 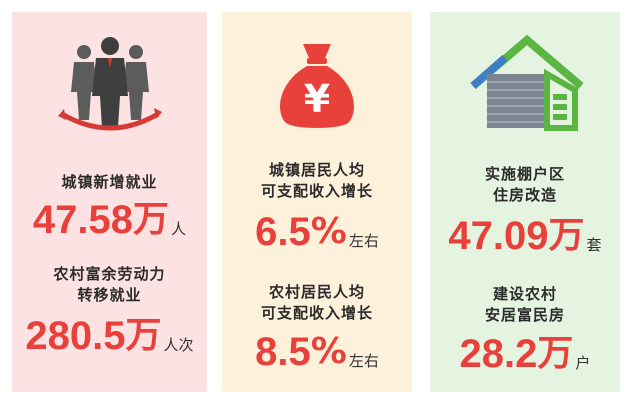 What do you see at coordinates (524, 195) in the screenshot?
I see `label-line: 住房改造` at bounding box center [524, 195].